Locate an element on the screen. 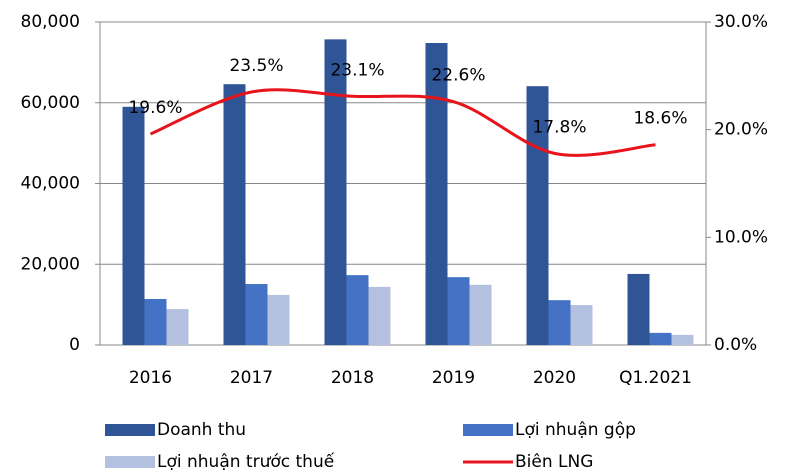 The width and height of the screenshot is (791, 474). y-tick-label: 0 is located at coordinates (74, 345).